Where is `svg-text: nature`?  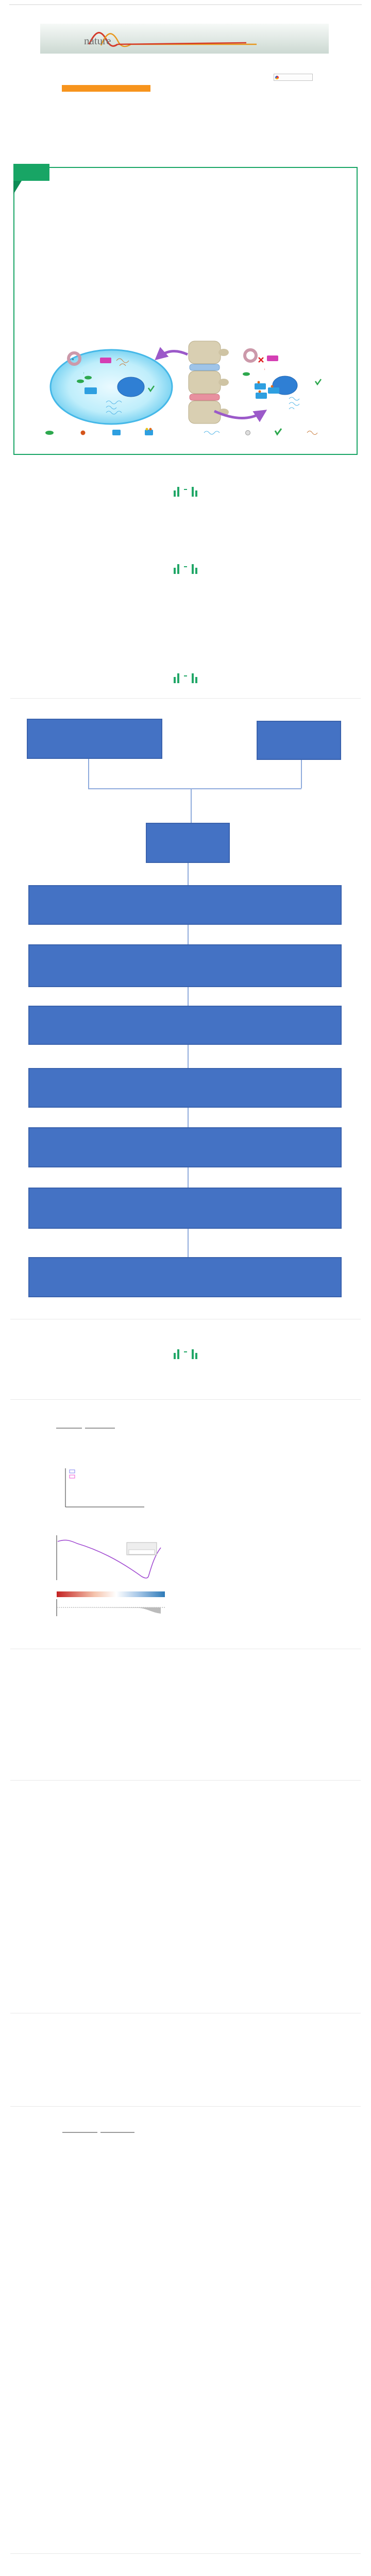 svg-text: nature is located at coordinates (97, 41).